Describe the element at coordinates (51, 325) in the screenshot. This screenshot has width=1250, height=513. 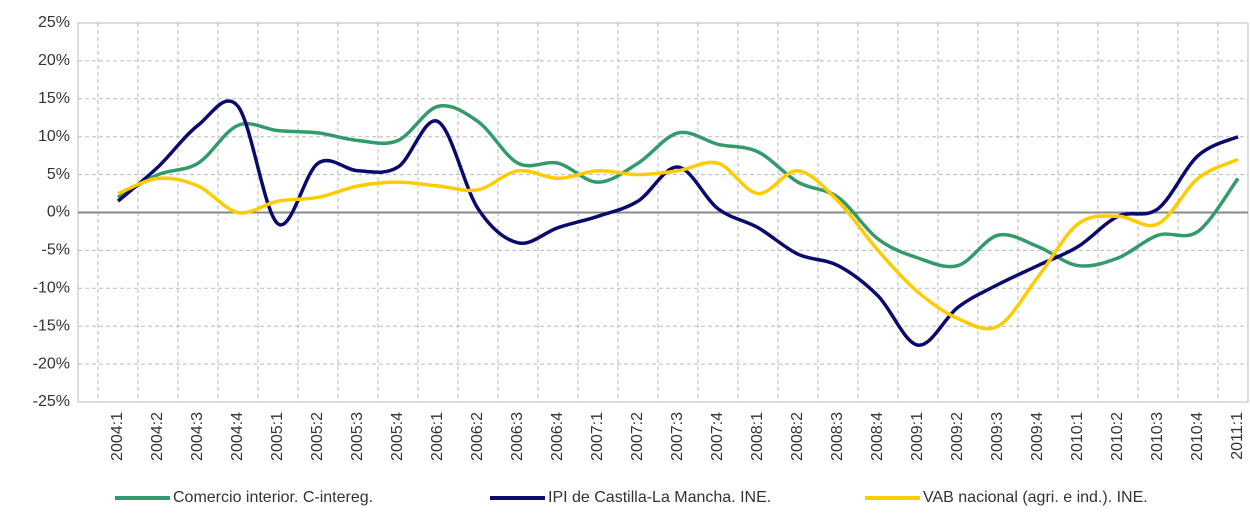
I see `y-tick-label: -15%` at that location.